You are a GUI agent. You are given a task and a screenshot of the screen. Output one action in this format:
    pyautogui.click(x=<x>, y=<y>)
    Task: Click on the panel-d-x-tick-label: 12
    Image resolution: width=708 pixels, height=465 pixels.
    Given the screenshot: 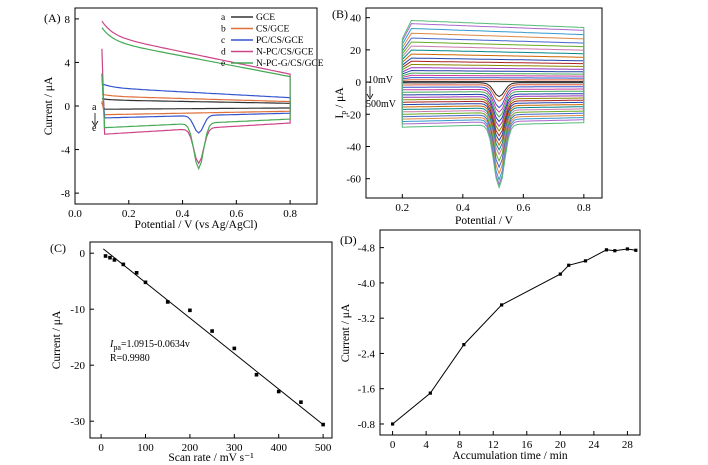 What is the action you would take?
    pyautogui.click(x=493, y=445)
    